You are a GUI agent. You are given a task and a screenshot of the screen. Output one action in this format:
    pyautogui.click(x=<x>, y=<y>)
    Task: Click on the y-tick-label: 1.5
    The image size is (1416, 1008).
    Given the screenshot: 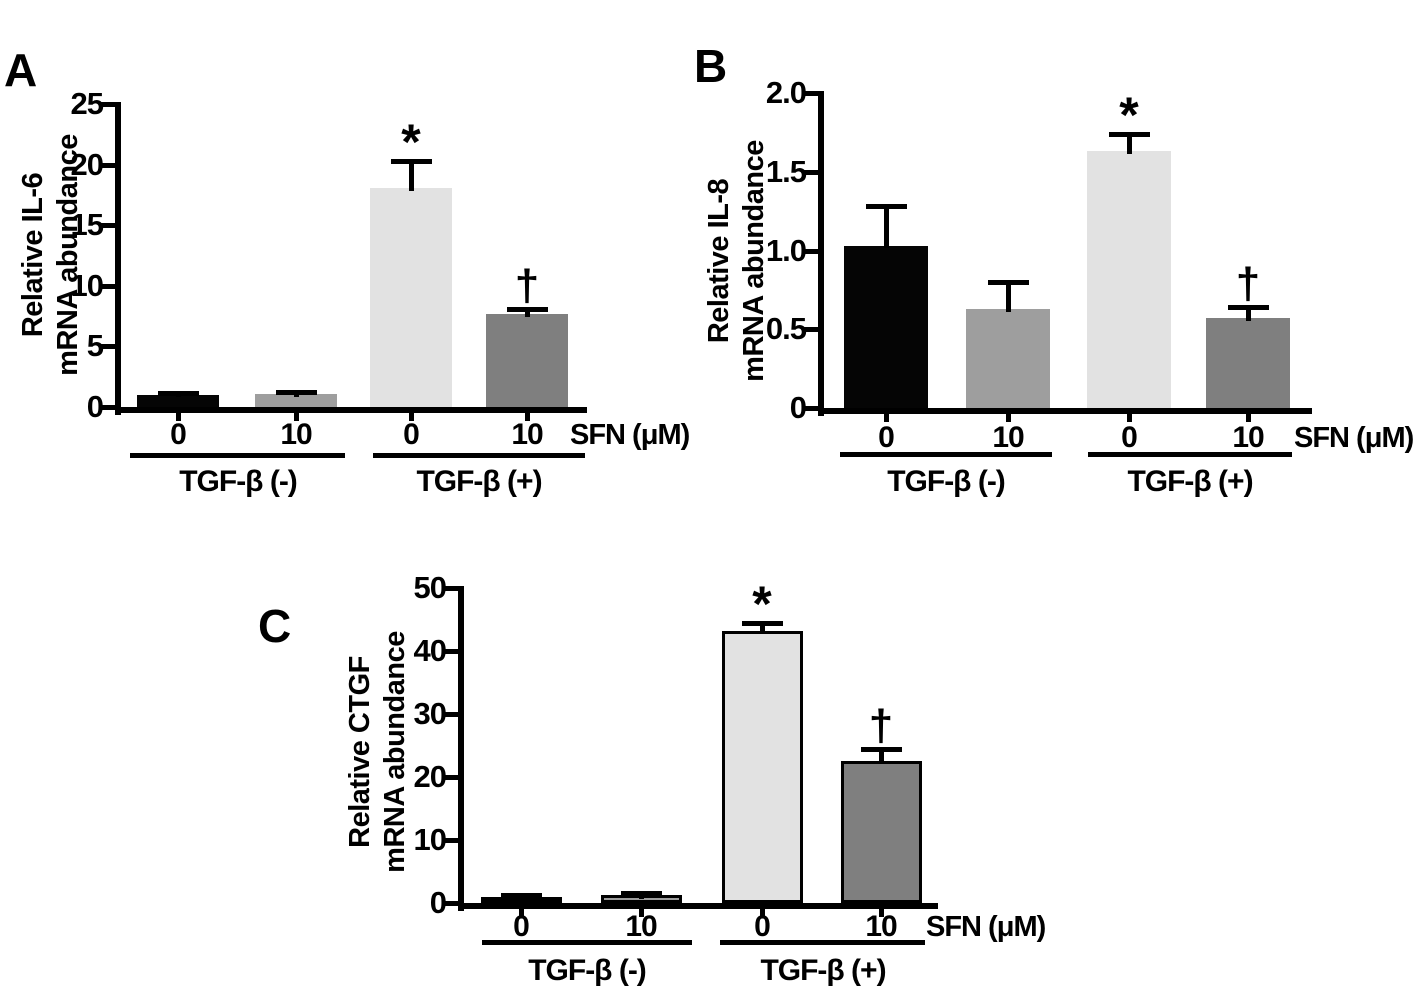 What is the action you would take?
    pyautogui.click(x=786, y=171)
    